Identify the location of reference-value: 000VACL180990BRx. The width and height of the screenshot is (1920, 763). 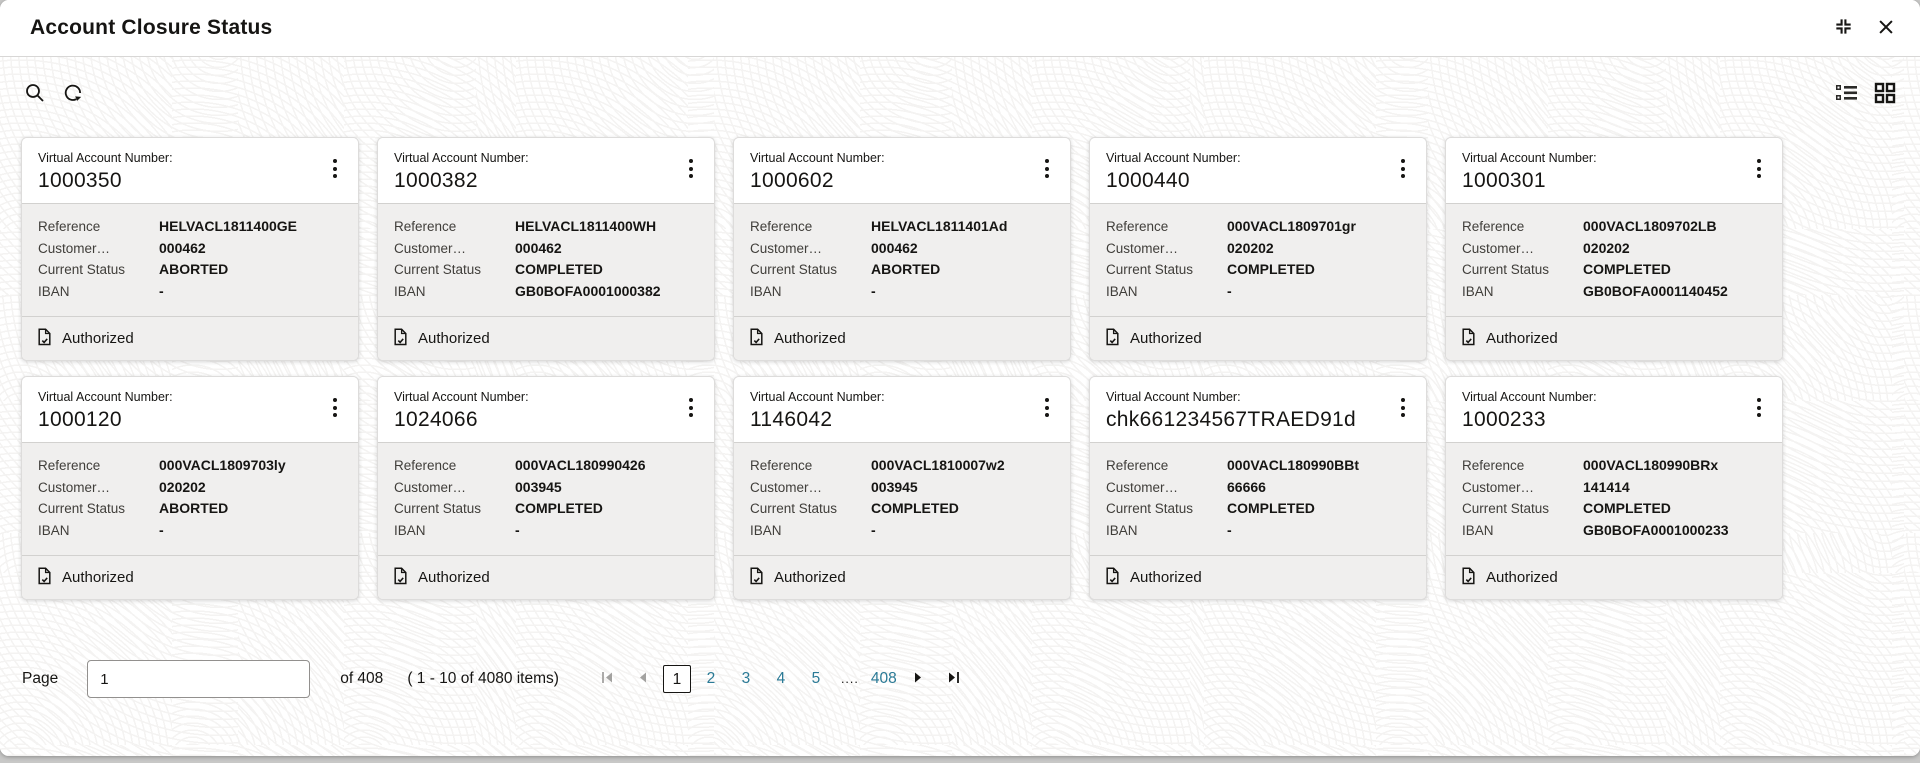
(1651, 465).